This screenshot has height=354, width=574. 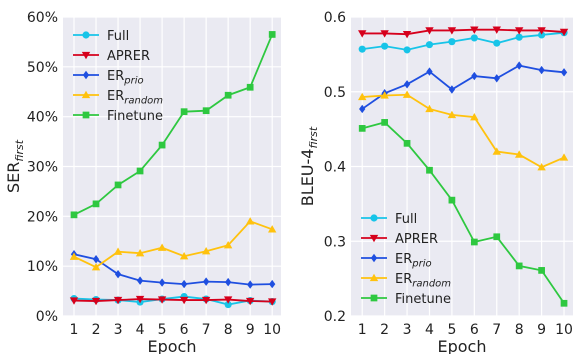 What do you see at coordinates (362, 330) in the screenshot?
I see `x-tick-label: 1` at bounding box center [362, 330].